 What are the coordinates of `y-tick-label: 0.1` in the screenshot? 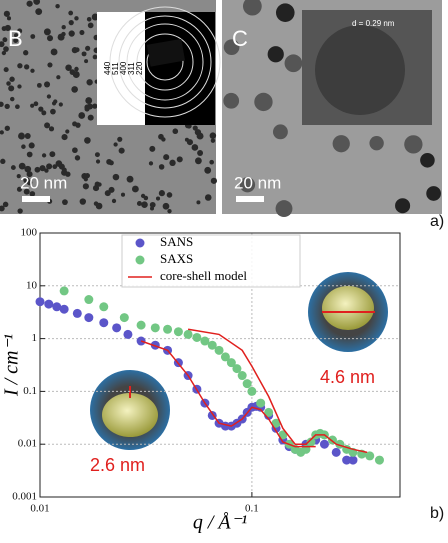 It's located at (30, 391).